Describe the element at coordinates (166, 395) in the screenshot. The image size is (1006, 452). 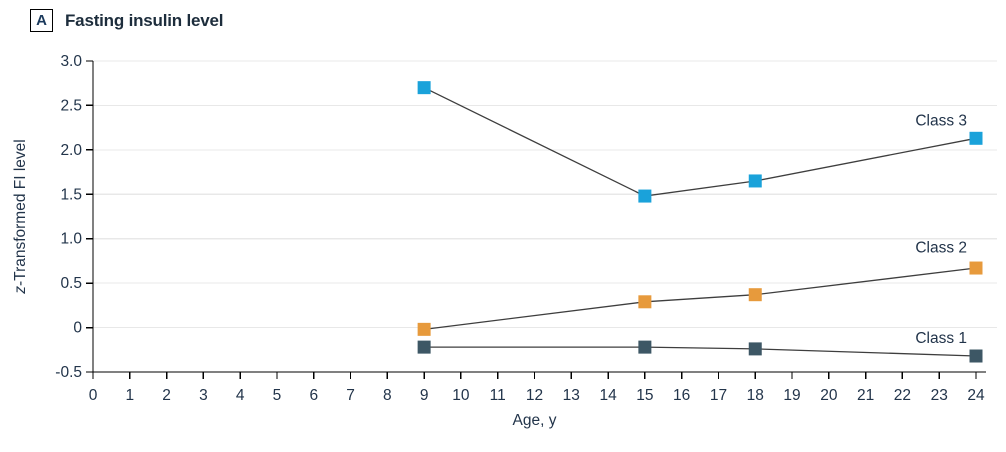
I see `svg-text: 2` at that location.